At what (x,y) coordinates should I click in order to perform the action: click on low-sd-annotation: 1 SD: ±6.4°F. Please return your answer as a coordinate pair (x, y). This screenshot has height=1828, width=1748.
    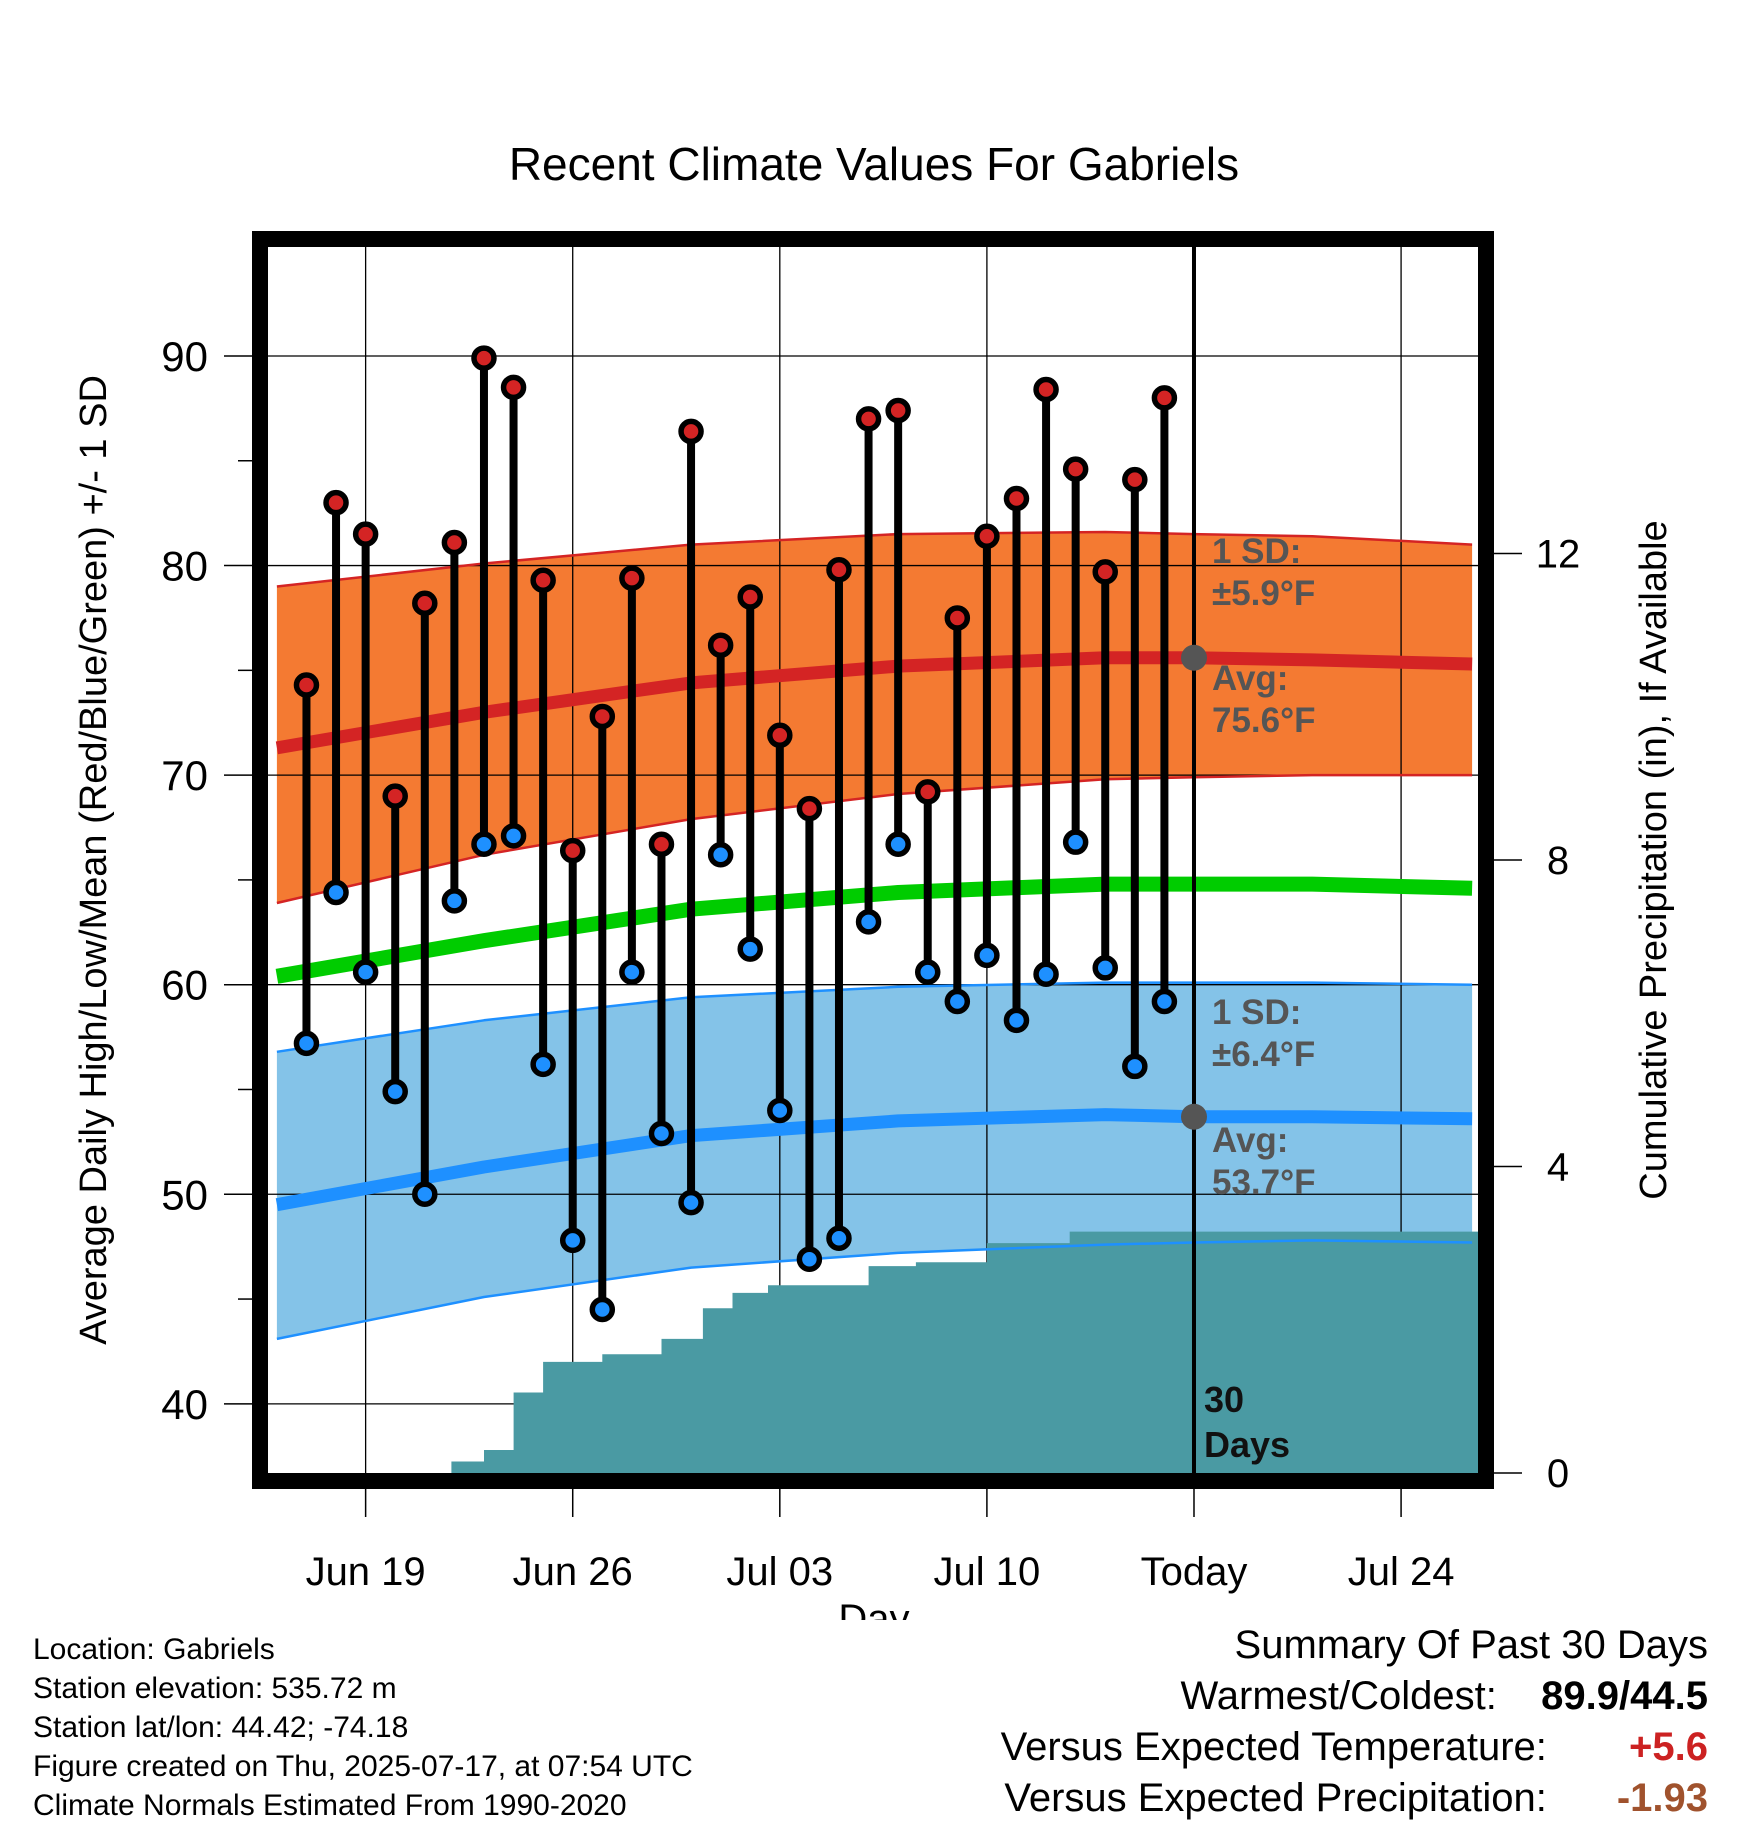
    Looking at the image, I should click on (1263, 1033).